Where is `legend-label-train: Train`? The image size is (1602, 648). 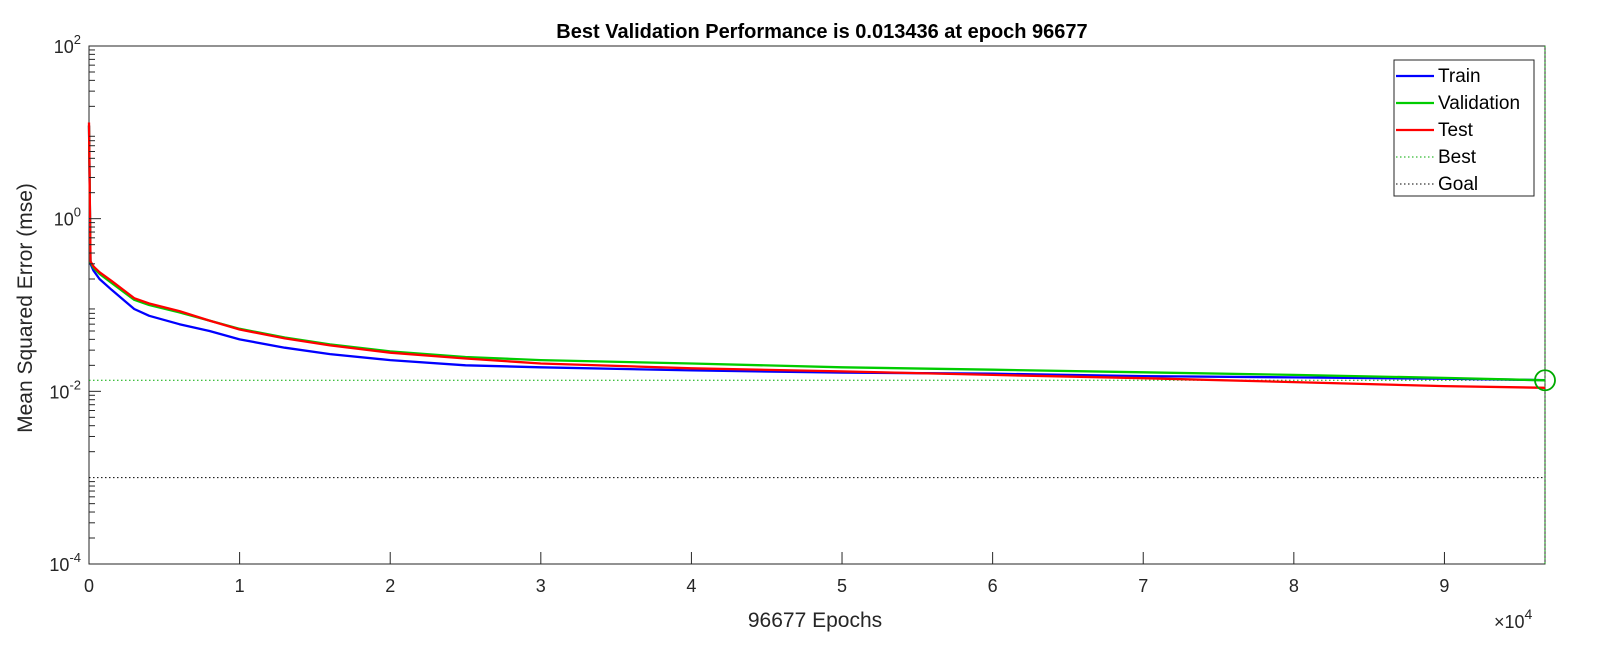 legend-label-train: Train is located at coordinates (1459, 76).